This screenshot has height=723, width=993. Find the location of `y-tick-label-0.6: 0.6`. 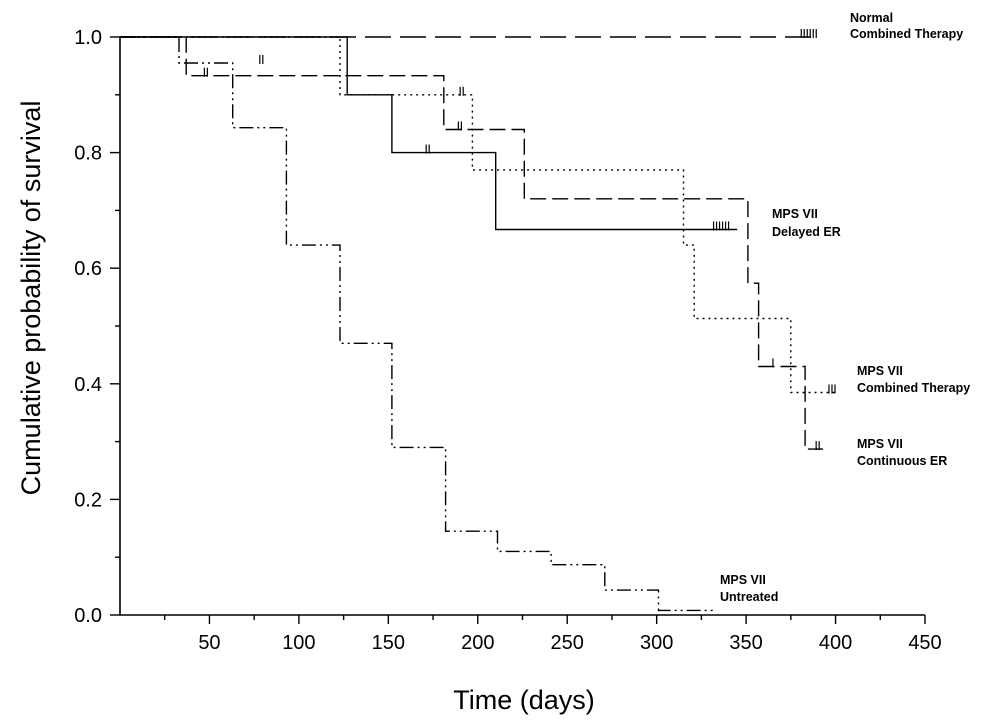

y-tick-label-0.6: 0.6 is located at coordinates (88, 269).